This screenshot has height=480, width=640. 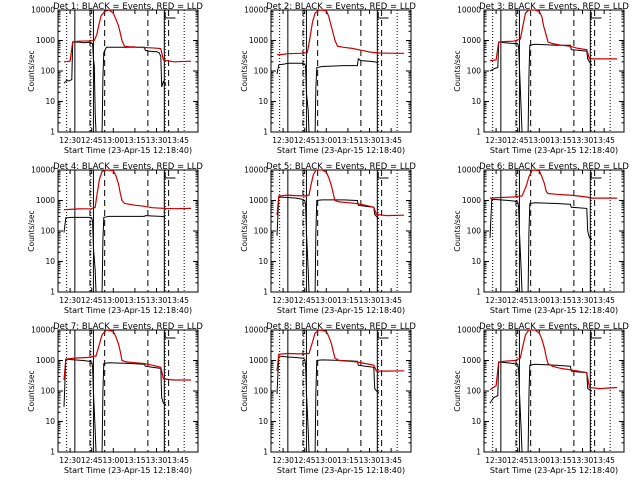 What do you see at coordinates (554, 327) in the screenshot?
I see `chart-title: Det 9: BLACK = Events, RED = LLD` at bounding box center [554, 327].